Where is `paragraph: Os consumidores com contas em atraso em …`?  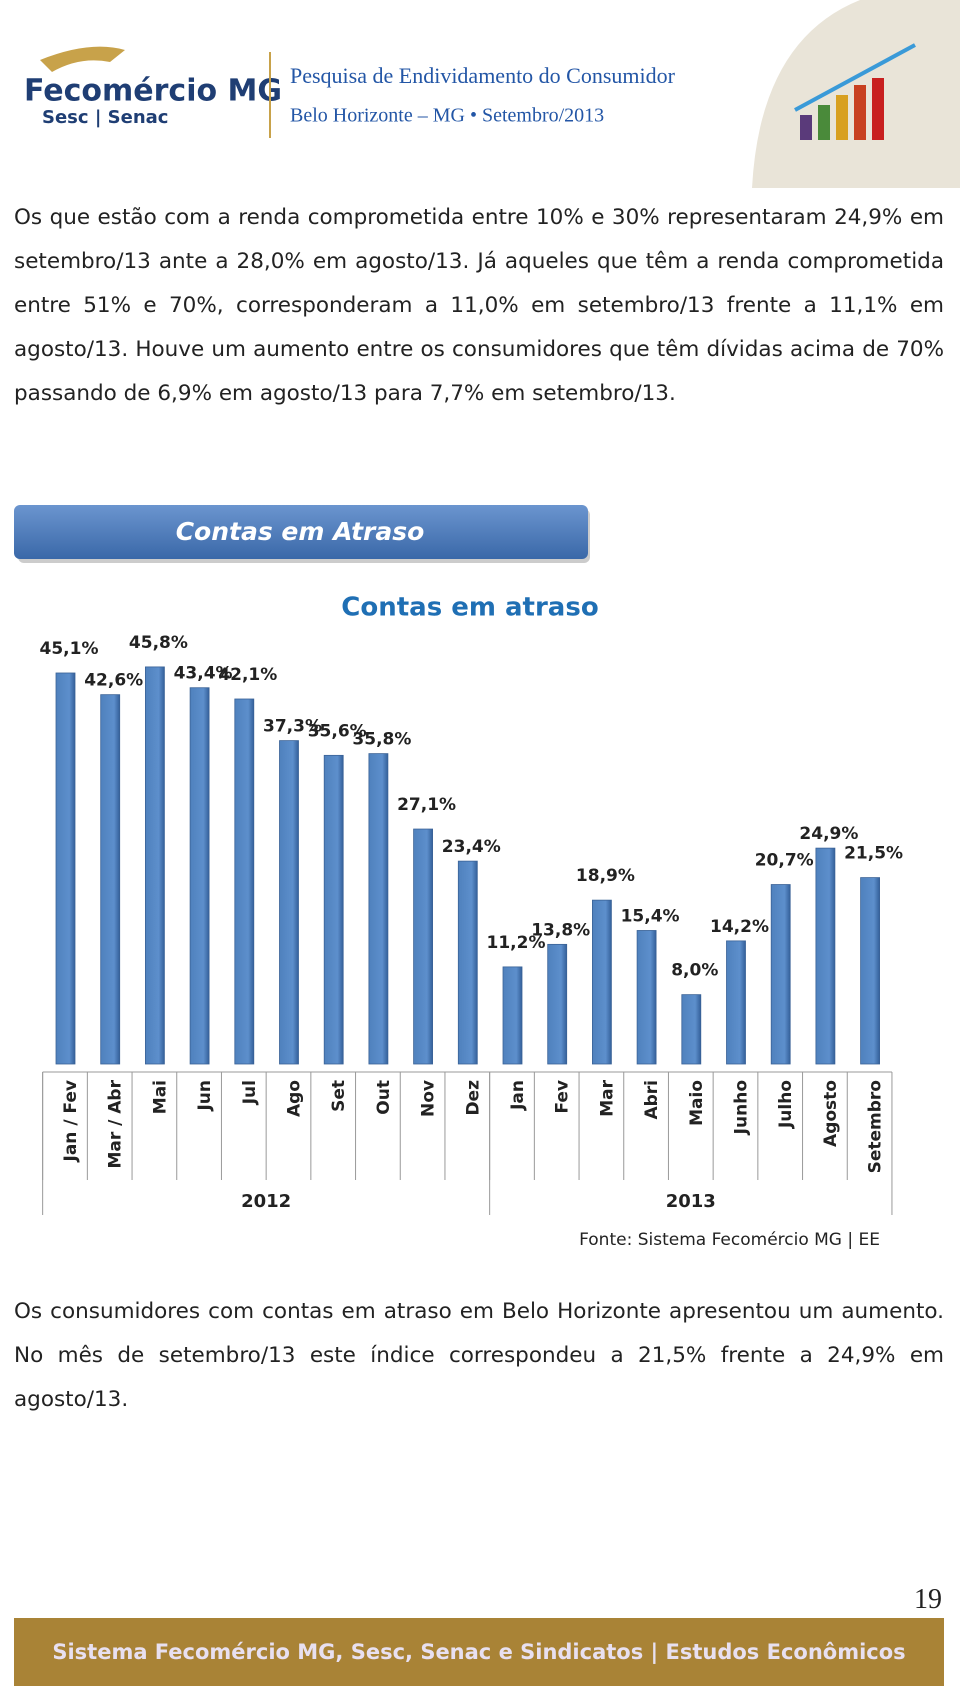 paragraph: Os consumidores com contas em atraso em … is located at coordinates (479, 1355).